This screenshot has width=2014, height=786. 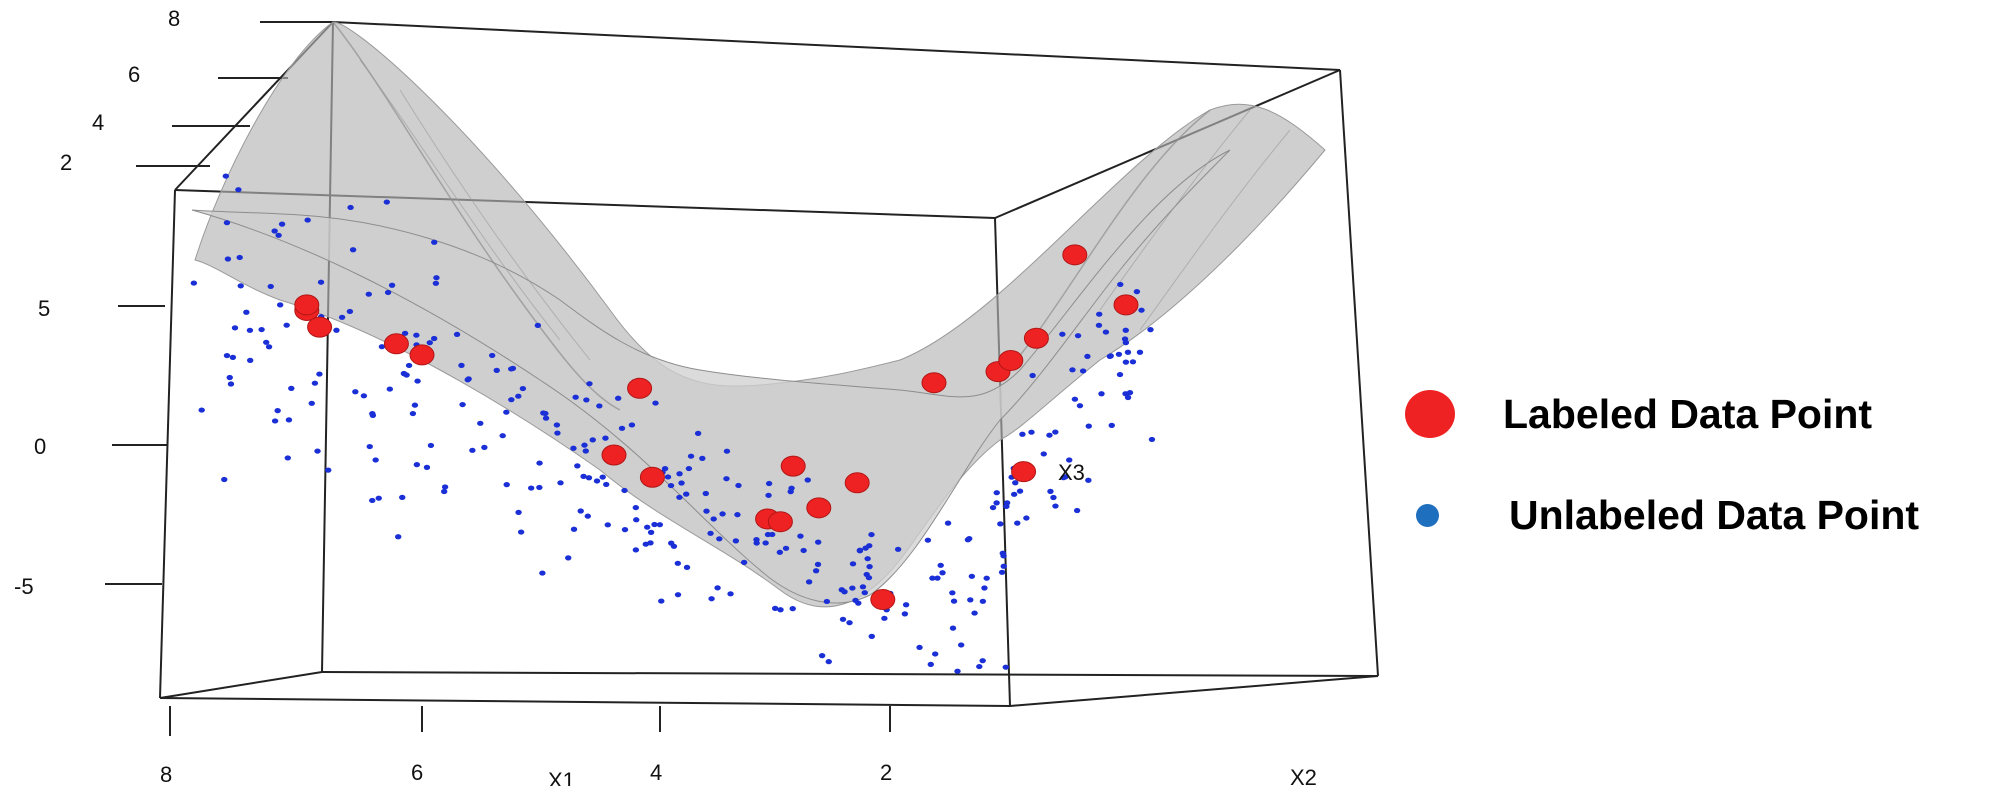 I want to click on z-tick-label: -5, so click(x=24, y=586).